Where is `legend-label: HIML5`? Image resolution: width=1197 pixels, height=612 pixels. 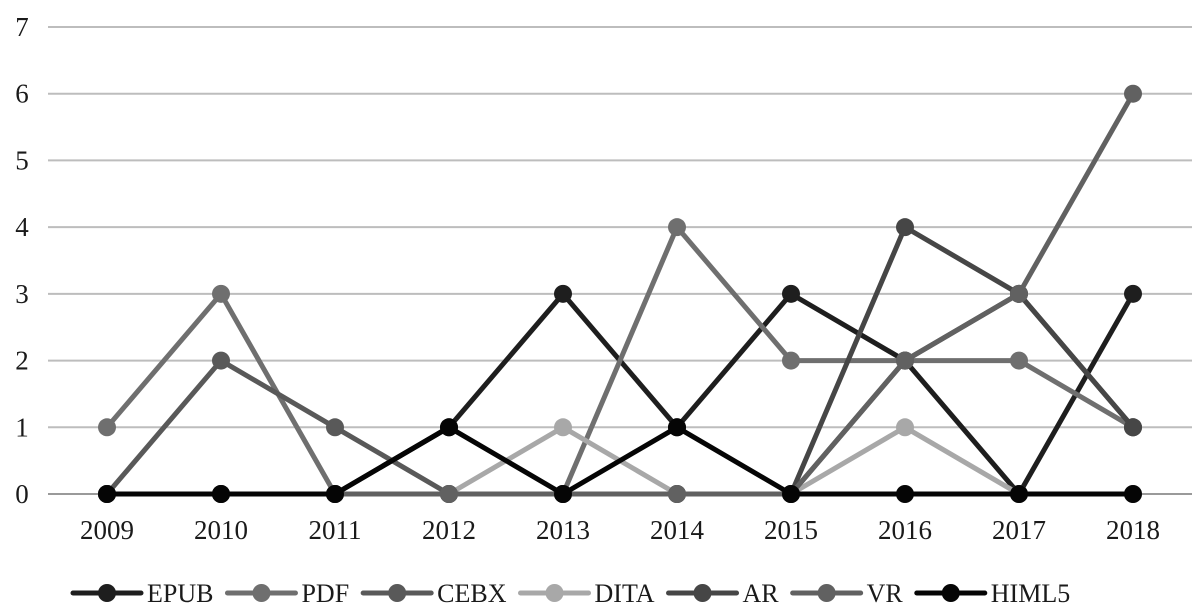 legend-label: HIML5 is located at coordinates (1030, 593).